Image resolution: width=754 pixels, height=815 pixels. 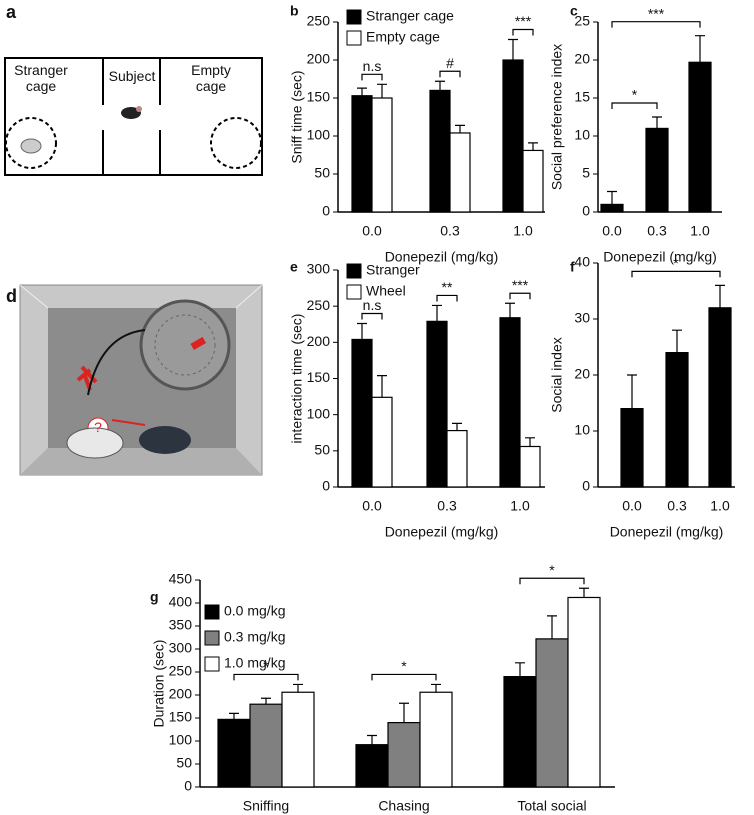 What do you see at coordinates (181, 579) in the screenshot?
I see `y-tick-label: 450` at bounding box center [181, 579].